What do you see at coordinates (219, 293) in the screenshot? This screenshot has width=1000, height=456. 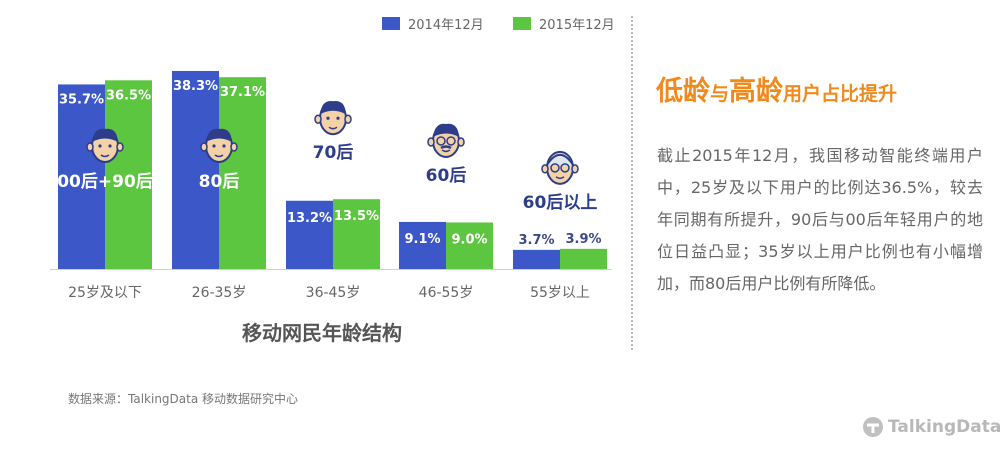 I see `x-tick-label-2: 26-35岁` at bounding box center [219, 293].